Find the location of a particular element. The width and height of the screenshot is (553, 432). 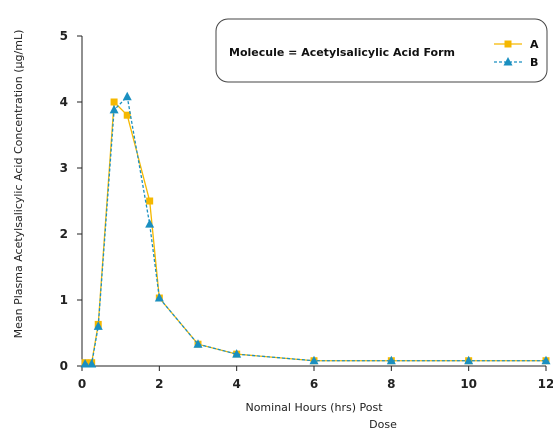

x-tick-label: 10 is located at coordinates (468, 384).